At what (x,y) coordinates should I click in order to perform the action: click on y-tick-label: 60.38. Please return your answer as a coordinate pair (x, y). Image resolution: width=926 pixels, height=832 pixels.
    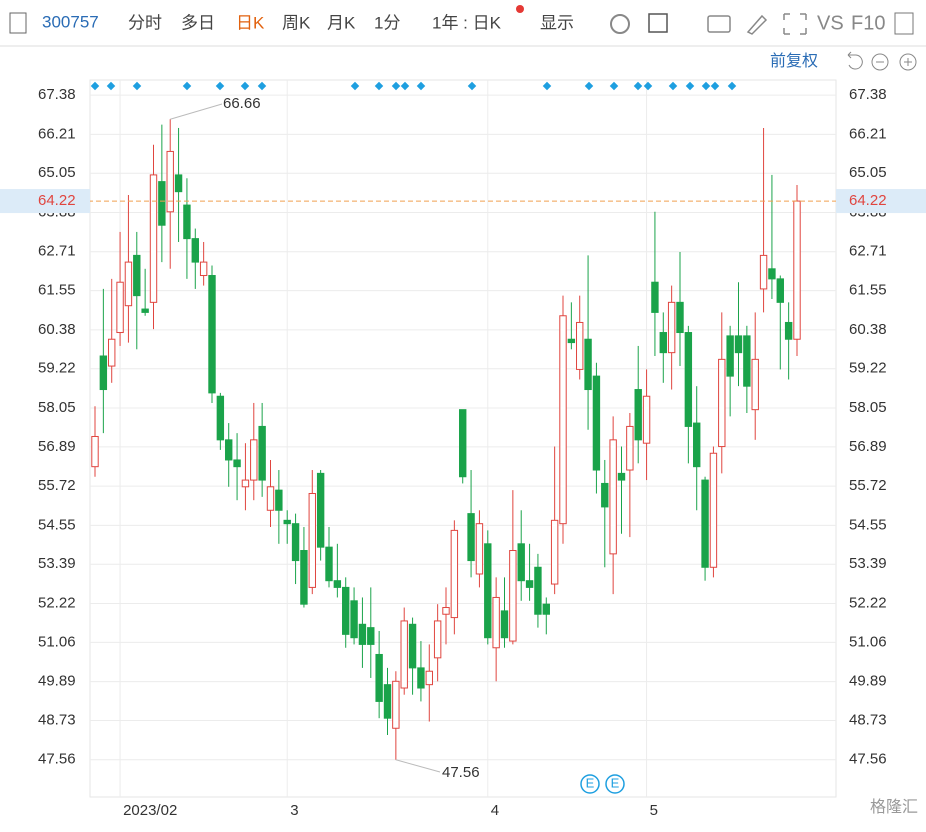
    Looking at the image, I should click on (57, 329).